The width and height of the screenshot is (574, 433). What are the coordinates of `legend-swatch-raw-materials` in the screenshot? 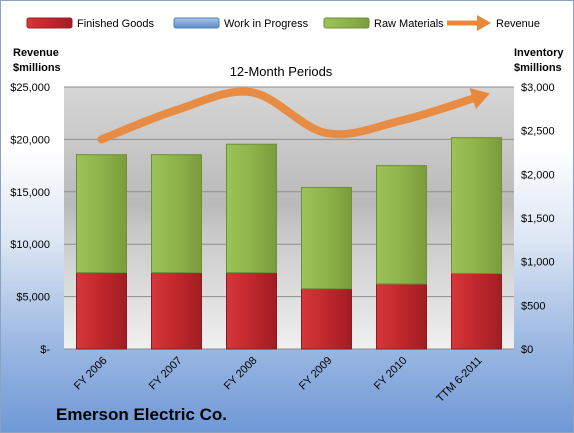 It's located at (346, 23).